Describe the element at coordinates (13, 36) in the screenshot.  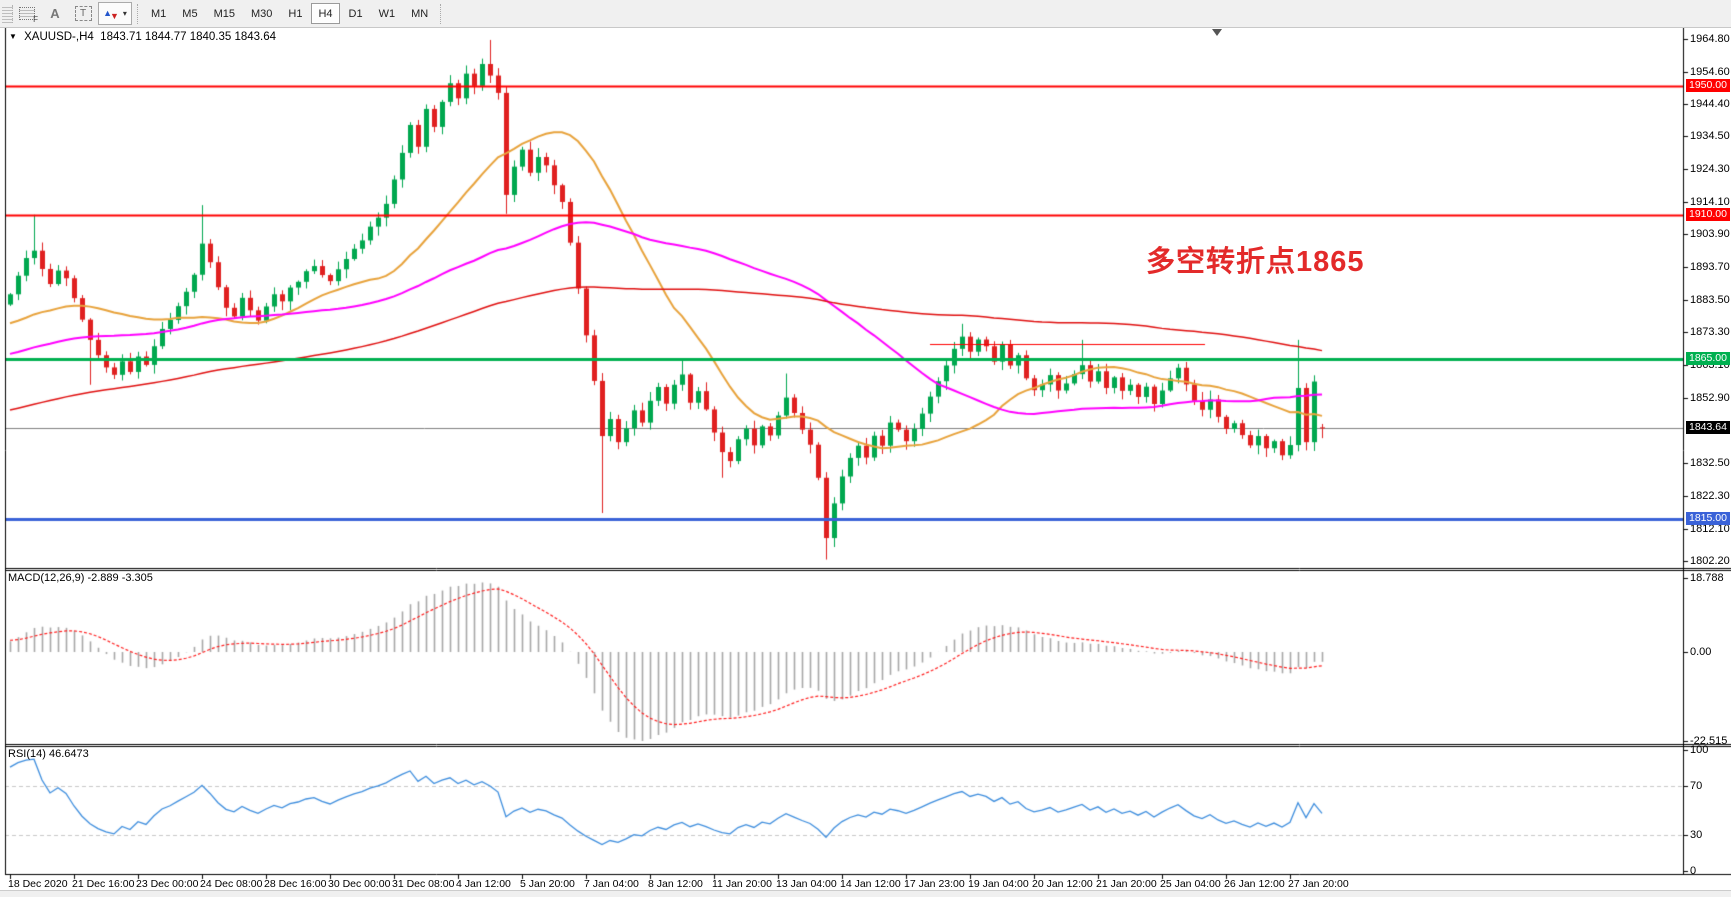
I see `chart-collapse-icon: ▼` at that location.